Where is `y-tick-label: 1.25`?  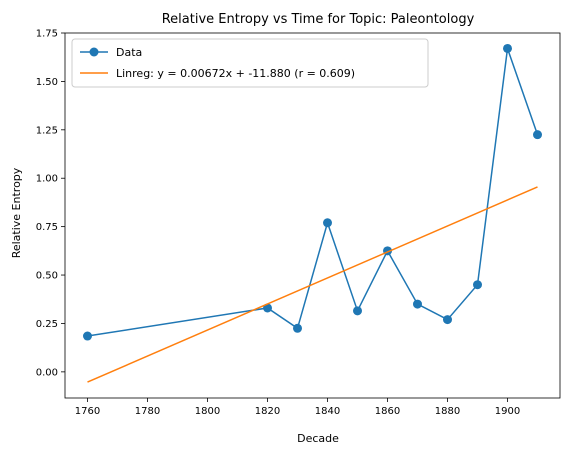 y-tick-label: 1.25 is located at coordinates (47, 130).